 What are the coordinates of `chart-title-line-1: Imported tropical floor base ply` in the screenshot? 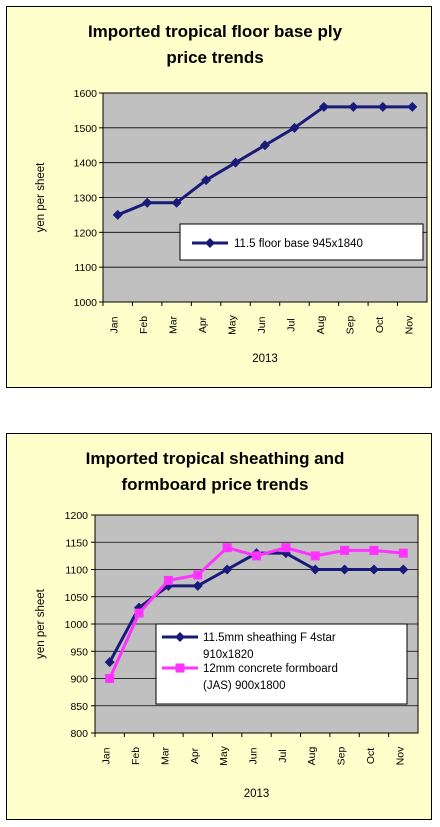 It's located at (215, 31).